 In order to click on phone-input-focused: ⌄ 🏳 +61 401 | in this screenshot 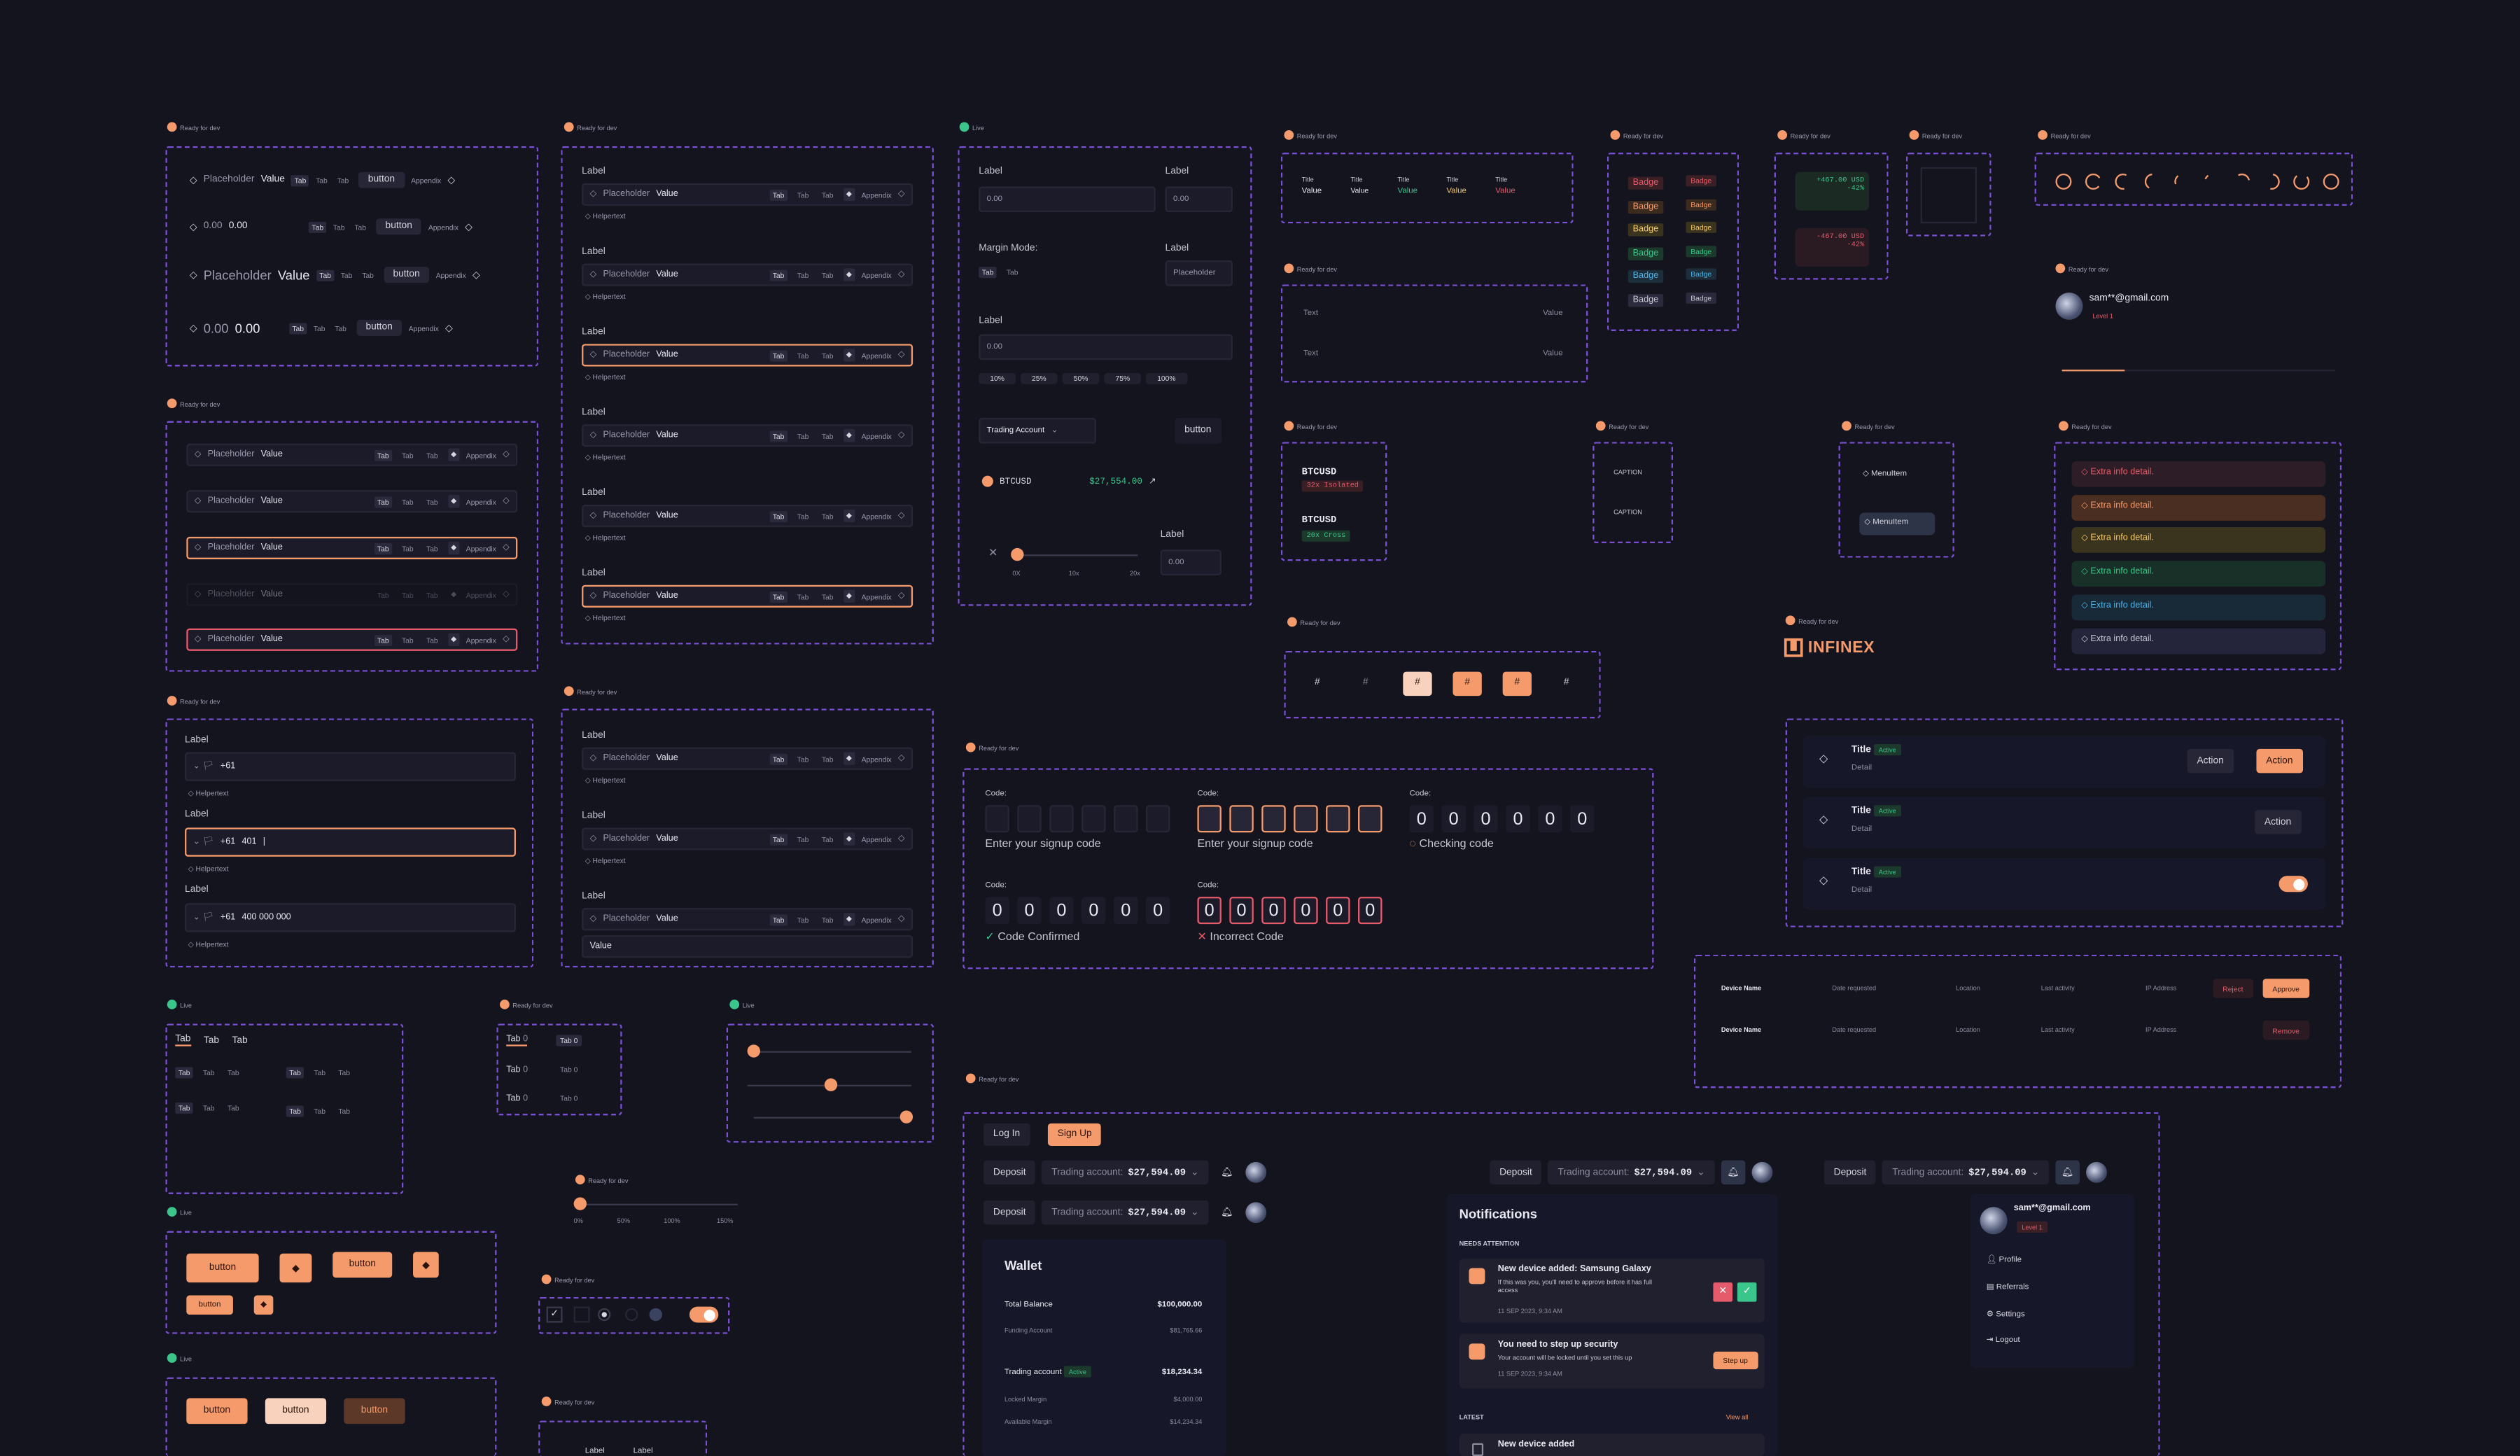, I will do `click(350, 842)`.